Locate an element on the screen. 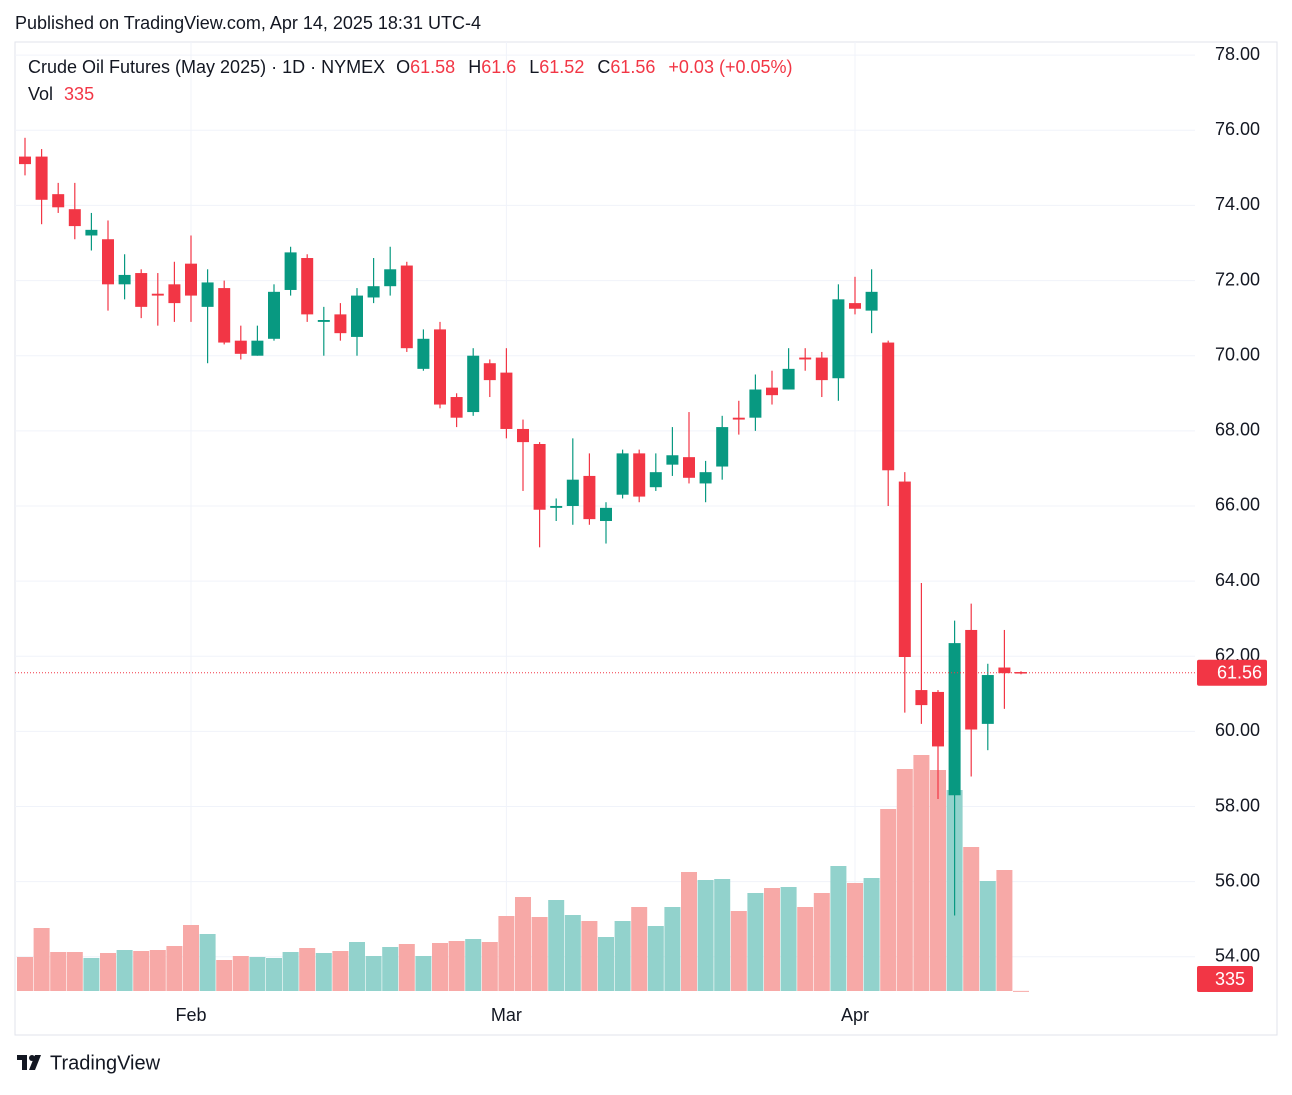 This screenshot has height=1095, width=1292. y-tick-label: 54.00 is located at coordinates (1237, 956).